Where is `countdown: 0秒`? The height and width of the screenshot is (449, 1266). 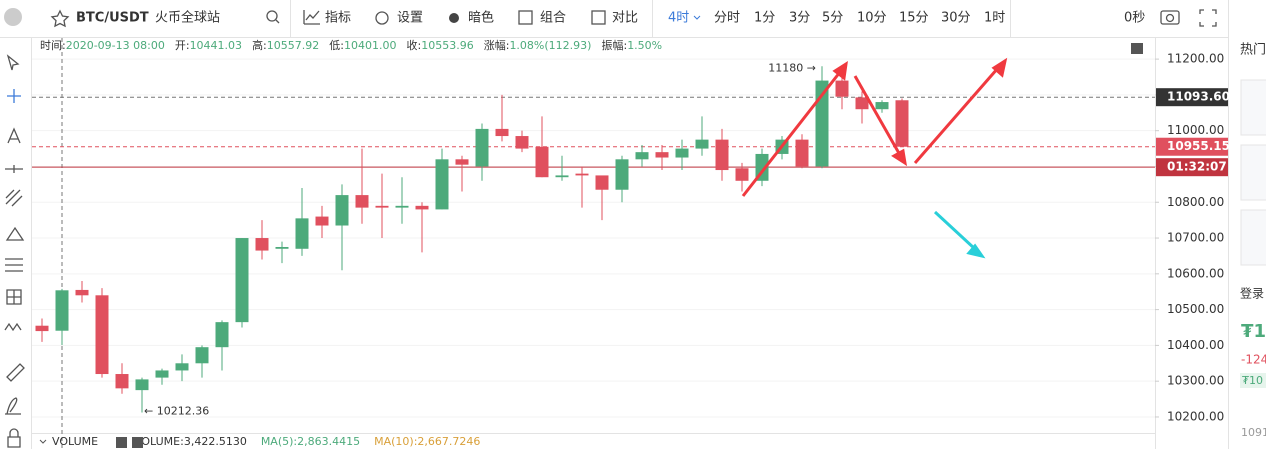 countdown: 0秒 is located at coordinates (1134, 18).